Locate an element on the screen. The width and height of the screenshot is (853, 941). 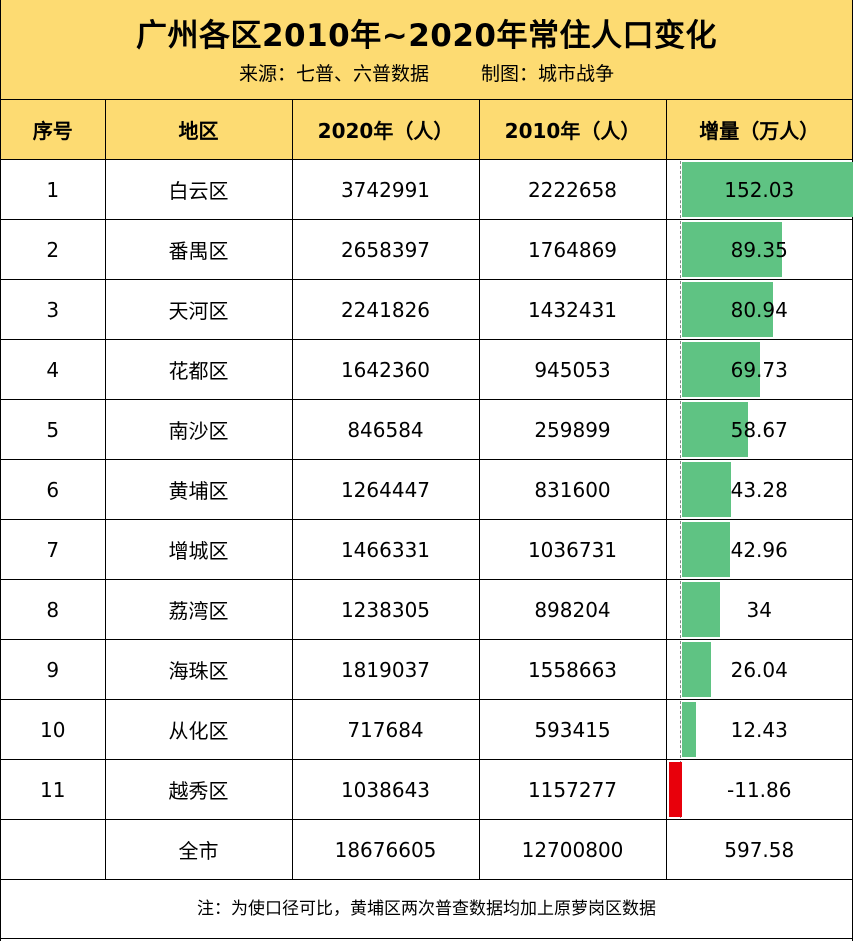
page-title: 广州各区2010年~2020年常住人口变化 is located at coordinates (426, 36).